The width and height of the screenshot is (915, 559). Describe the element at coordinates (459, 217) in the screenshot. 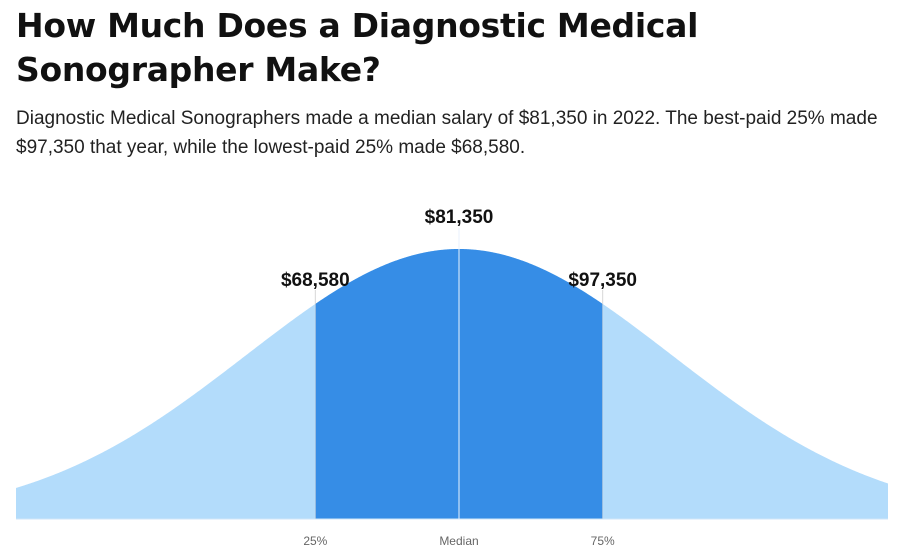

I see `value-label-50: $81,350` at that location.